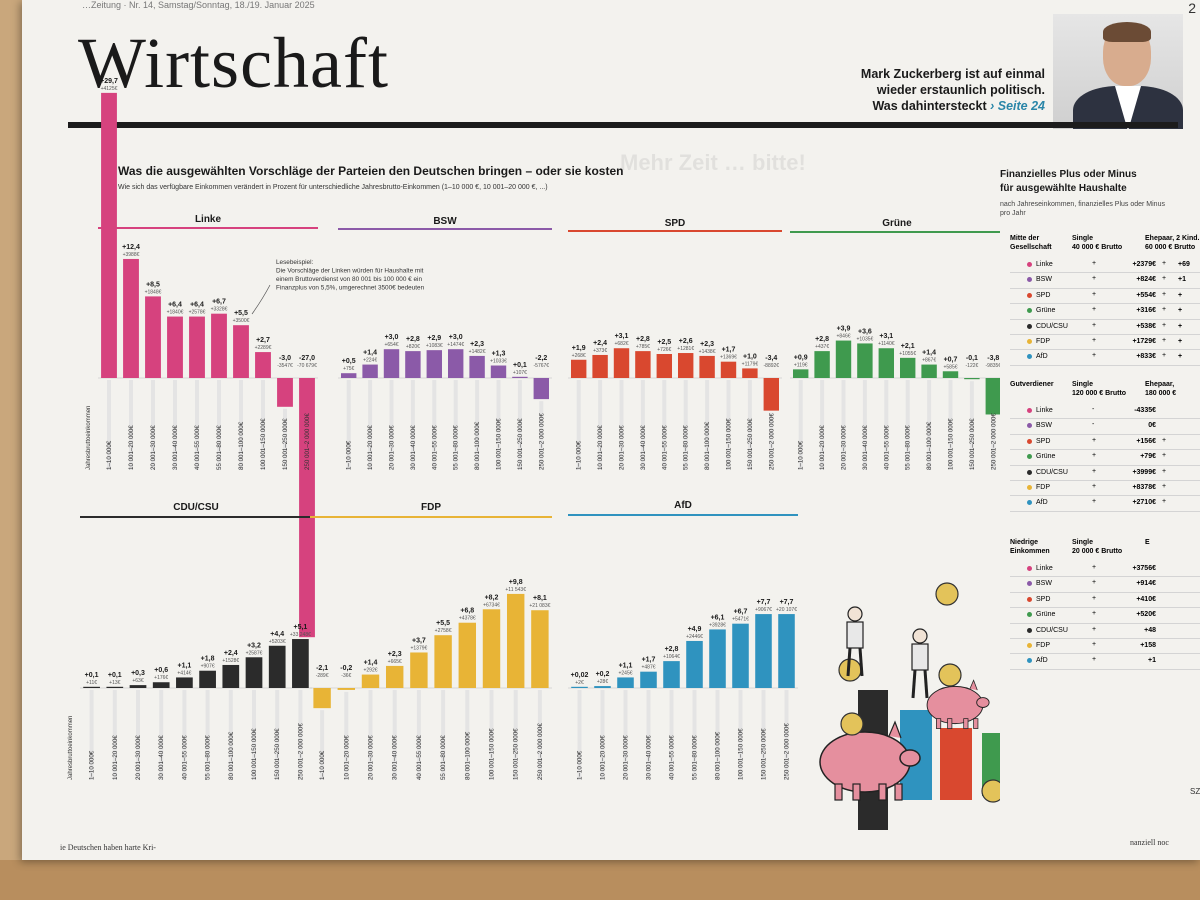 This screenshot has height=900, width=1200. What do you see at coordinates (241, 321) in the screenshot?
I see `bar-amount-label: +3500€` at bounding box center [241, 321].